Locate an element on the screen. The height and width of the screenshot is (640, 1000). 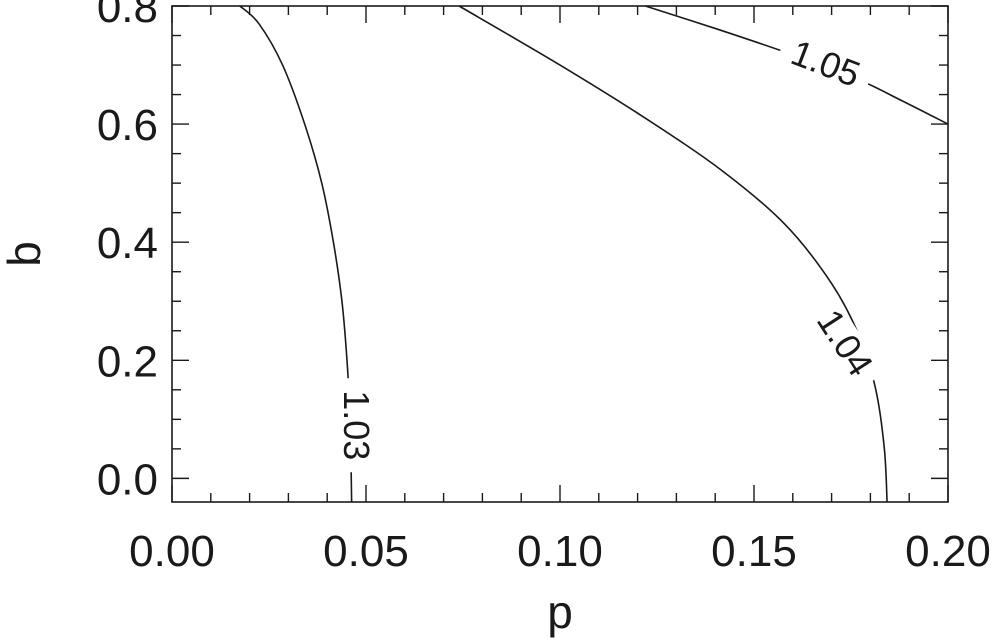
contour-label: 1.03 is located at coordinates (356, 425).